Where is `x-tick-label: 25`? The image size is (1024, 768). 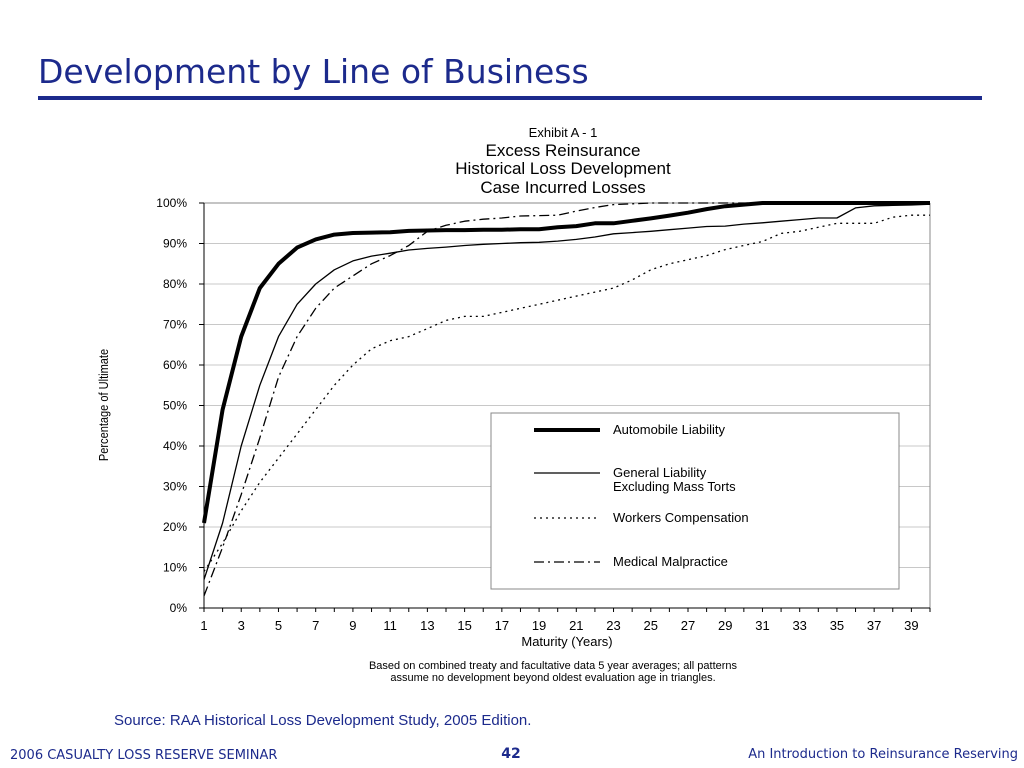 x-tick-label: 25 is located at coordinates (651, 625).